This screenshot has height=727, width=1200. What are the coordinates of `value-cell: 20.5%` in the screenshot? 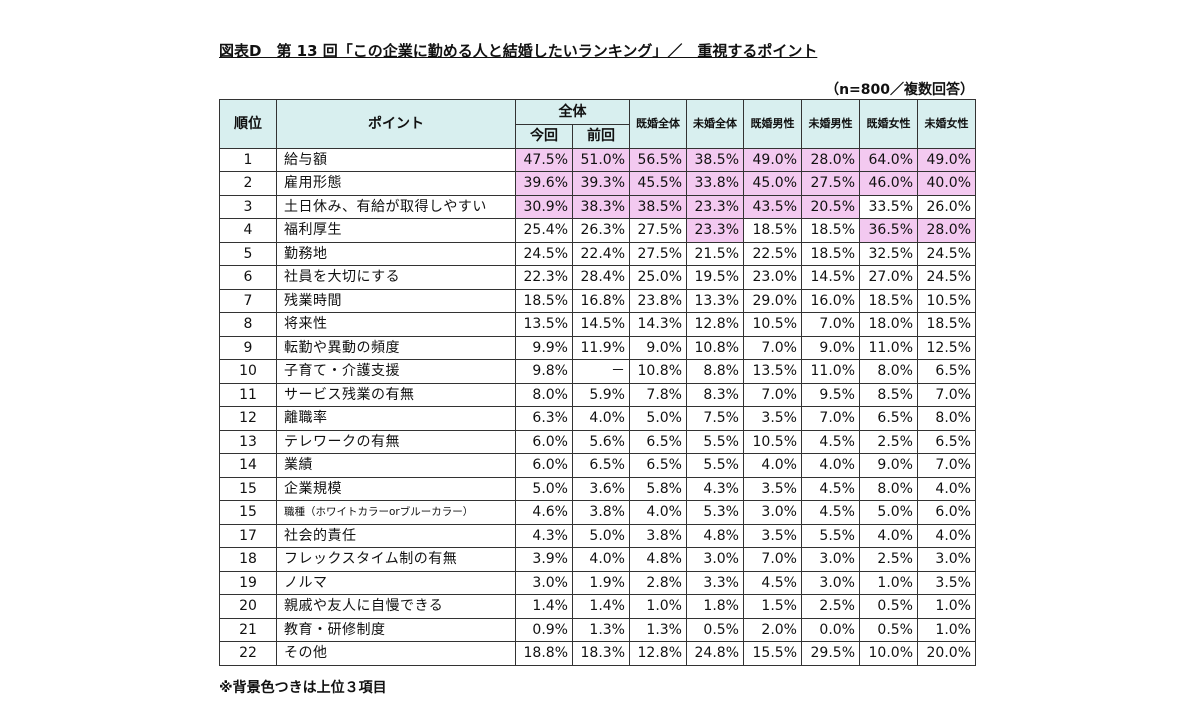 It's located at (830, 206).